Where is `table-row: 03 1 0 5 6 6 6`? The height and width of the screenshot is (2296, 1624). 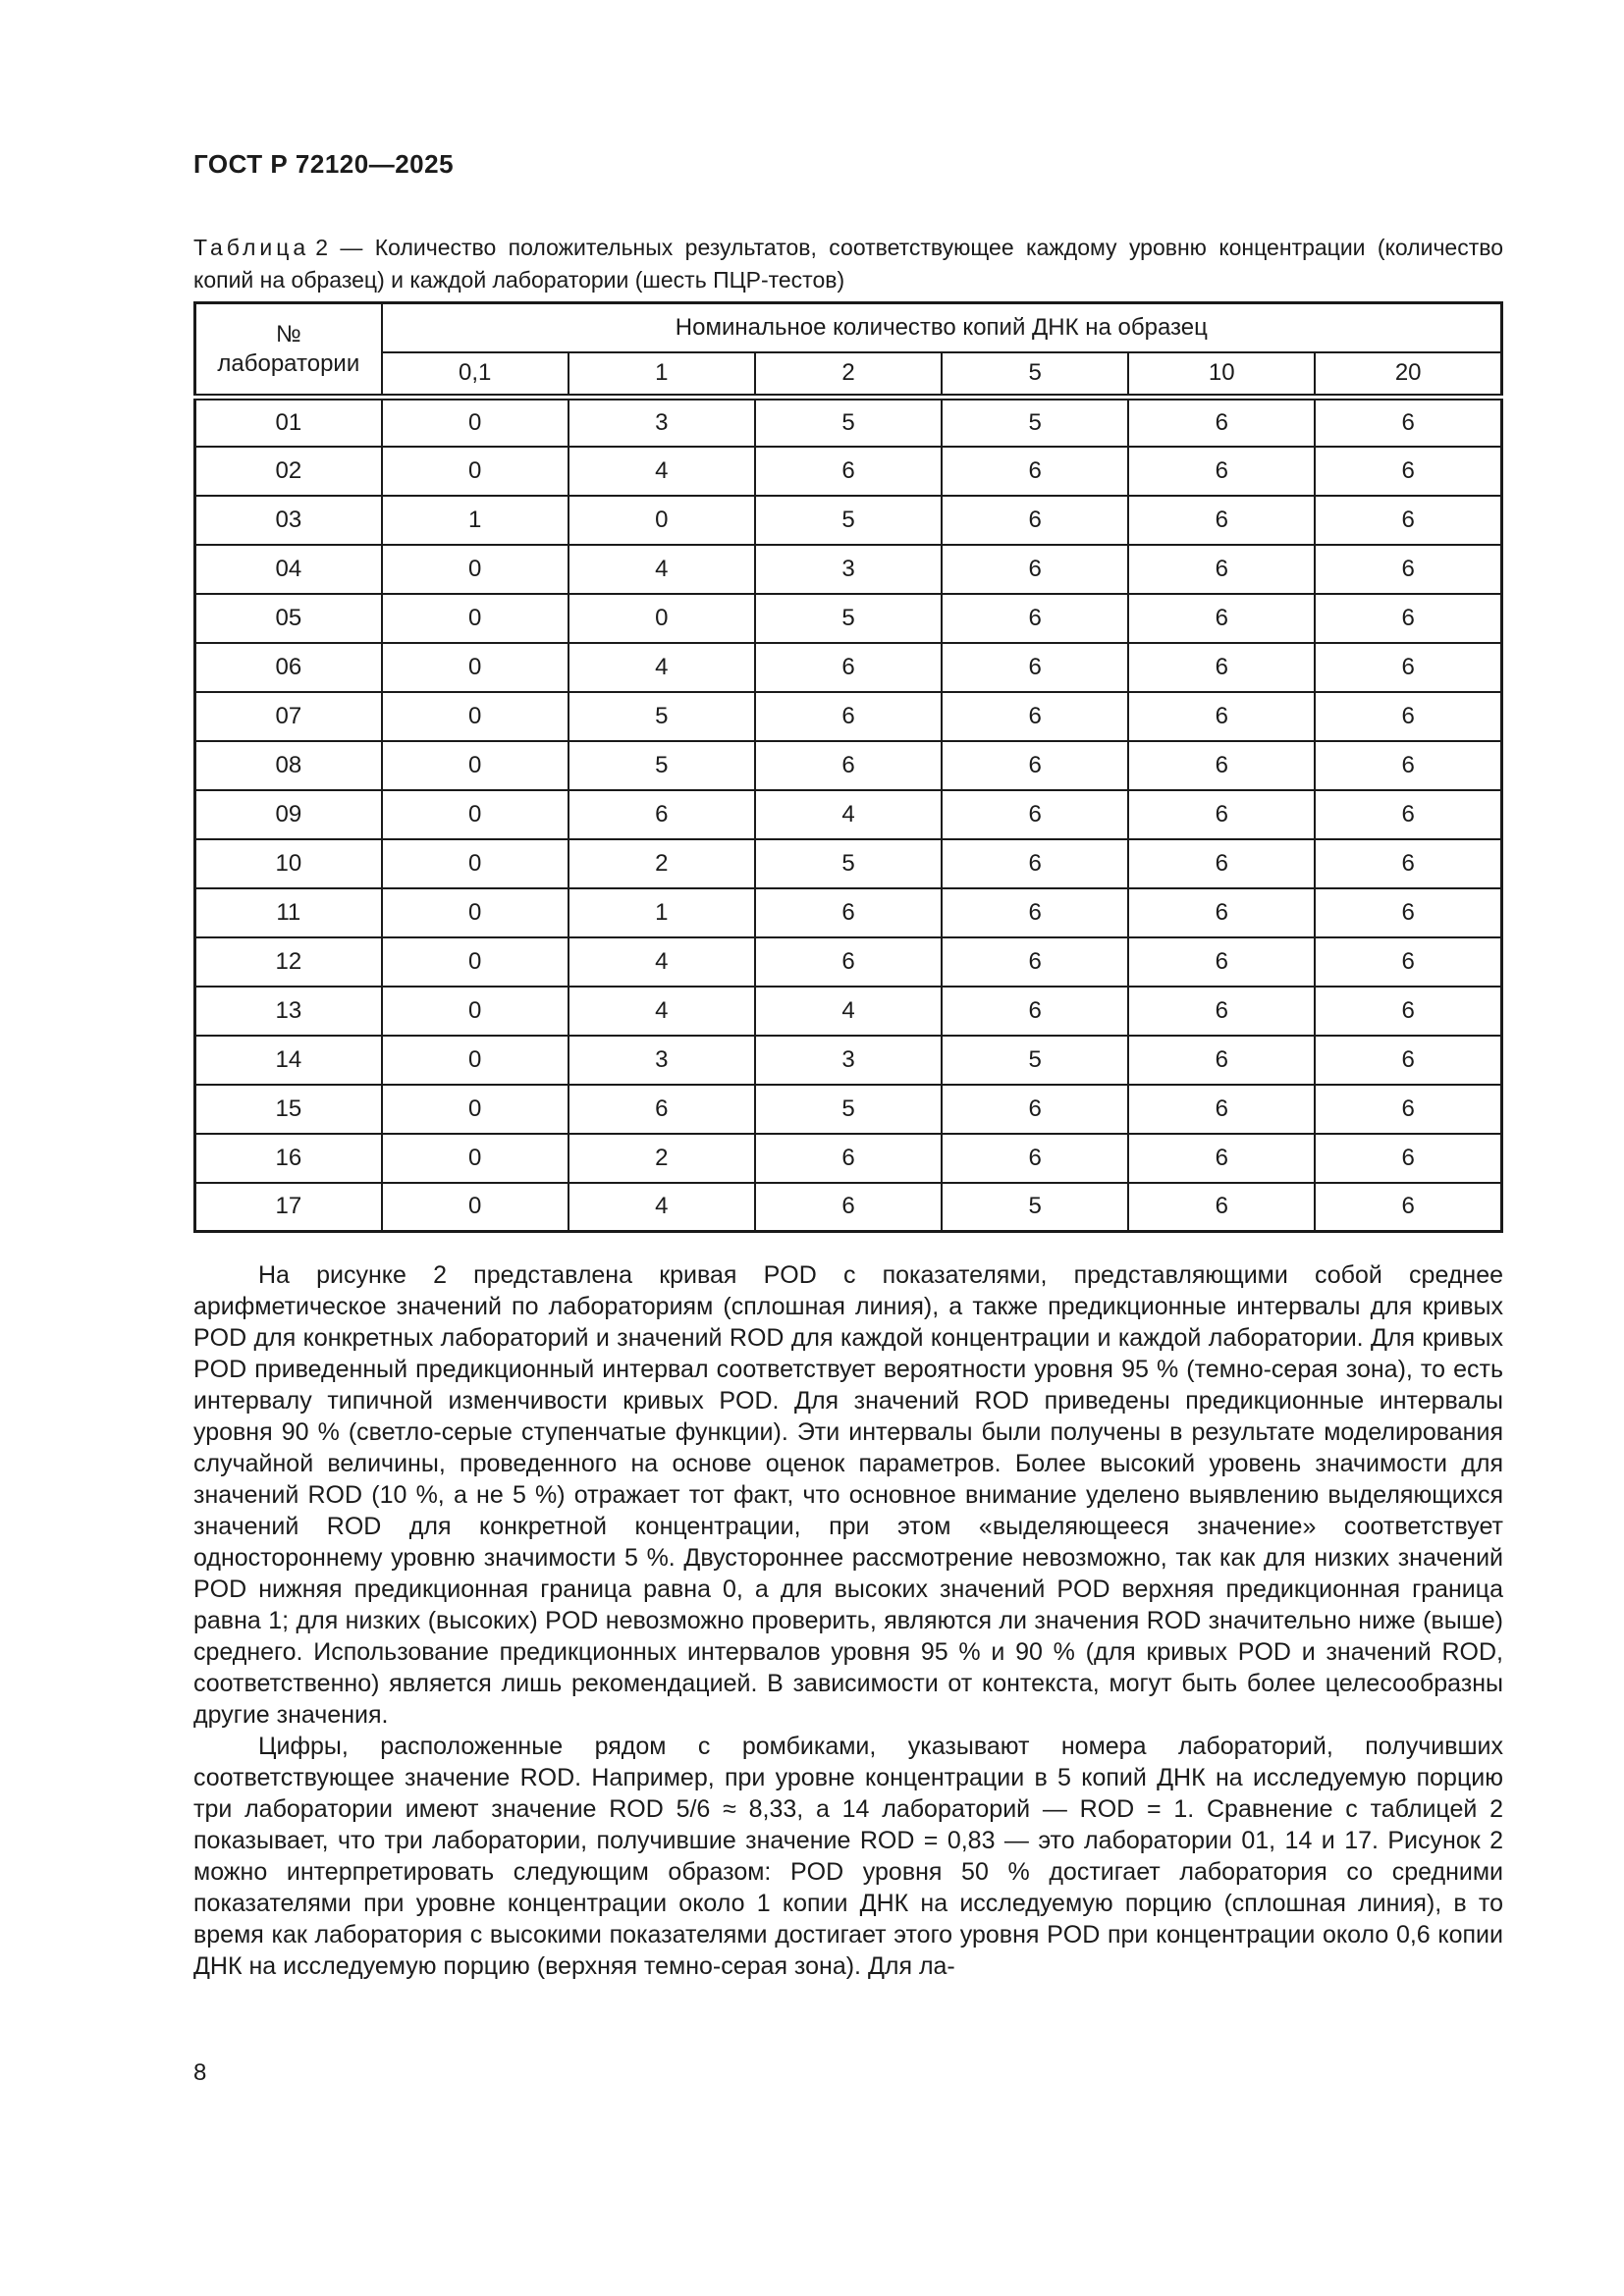
table-row: 03 1 0 5 6 6 6 is located at coordinates (848, 520).